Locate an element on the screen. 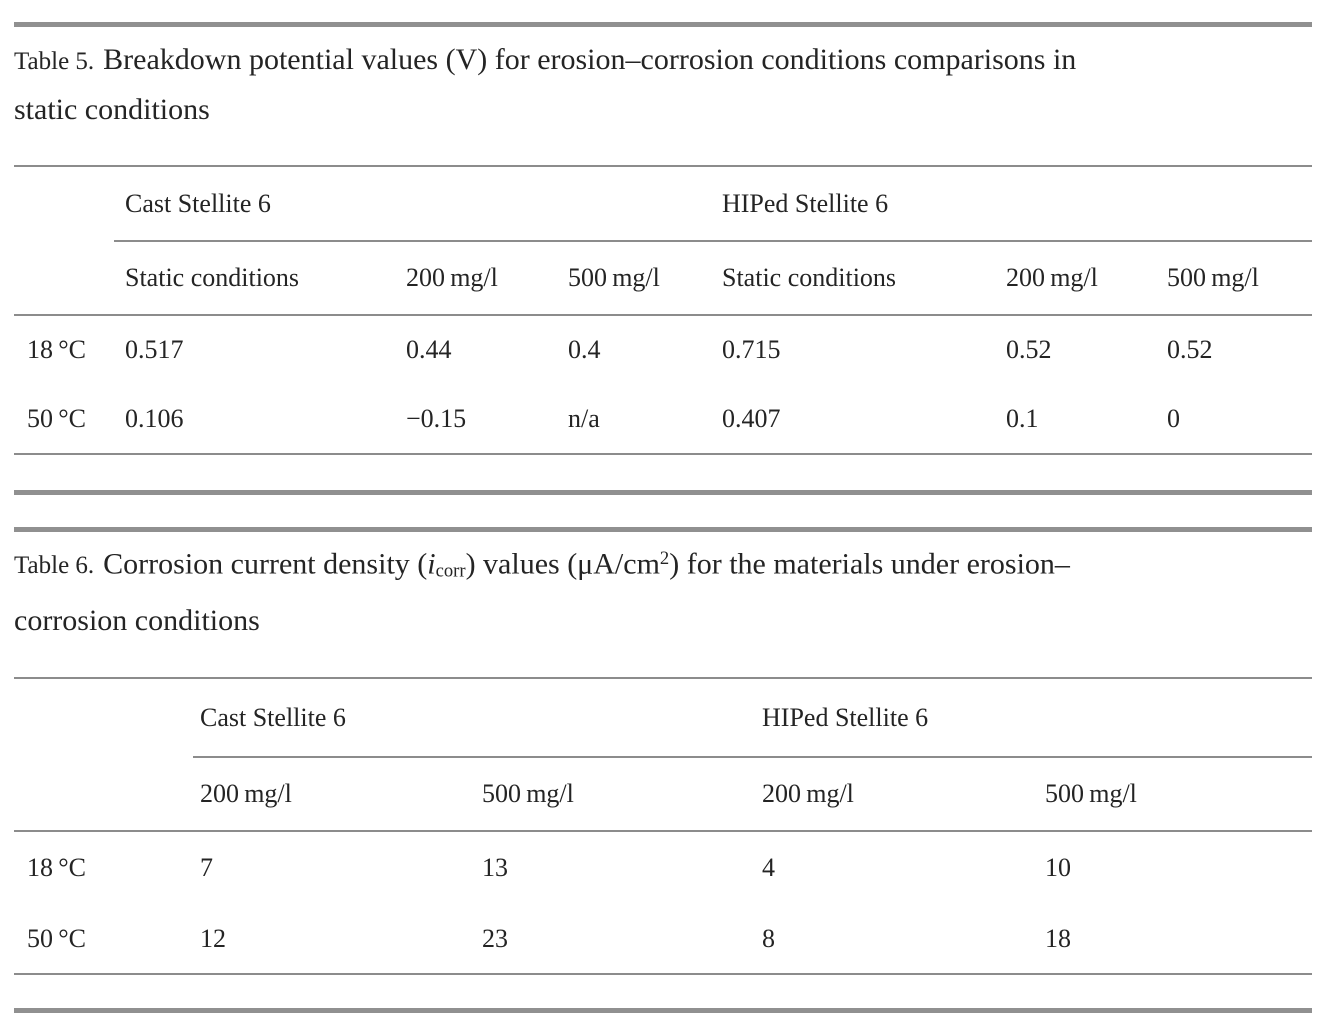  table5-colheader-500-hiped: 500 mg/l is located at coordinates (1240, 278).